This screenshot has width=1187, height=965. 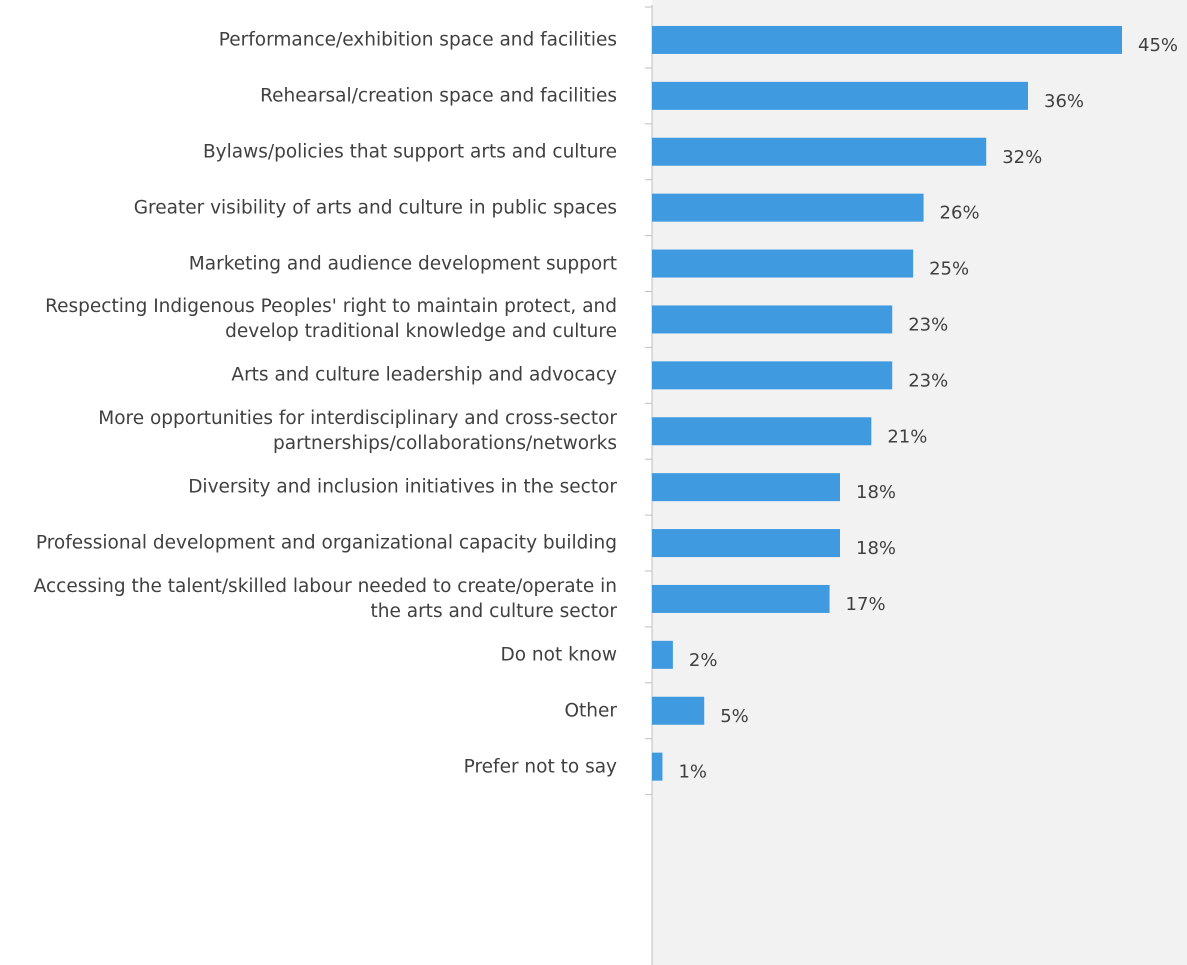 What do you see at coordinates (438, 96) in the screenshot?
I see `category-label: Rehearsal/creation space and facilities` at bounding box center [438, 96].